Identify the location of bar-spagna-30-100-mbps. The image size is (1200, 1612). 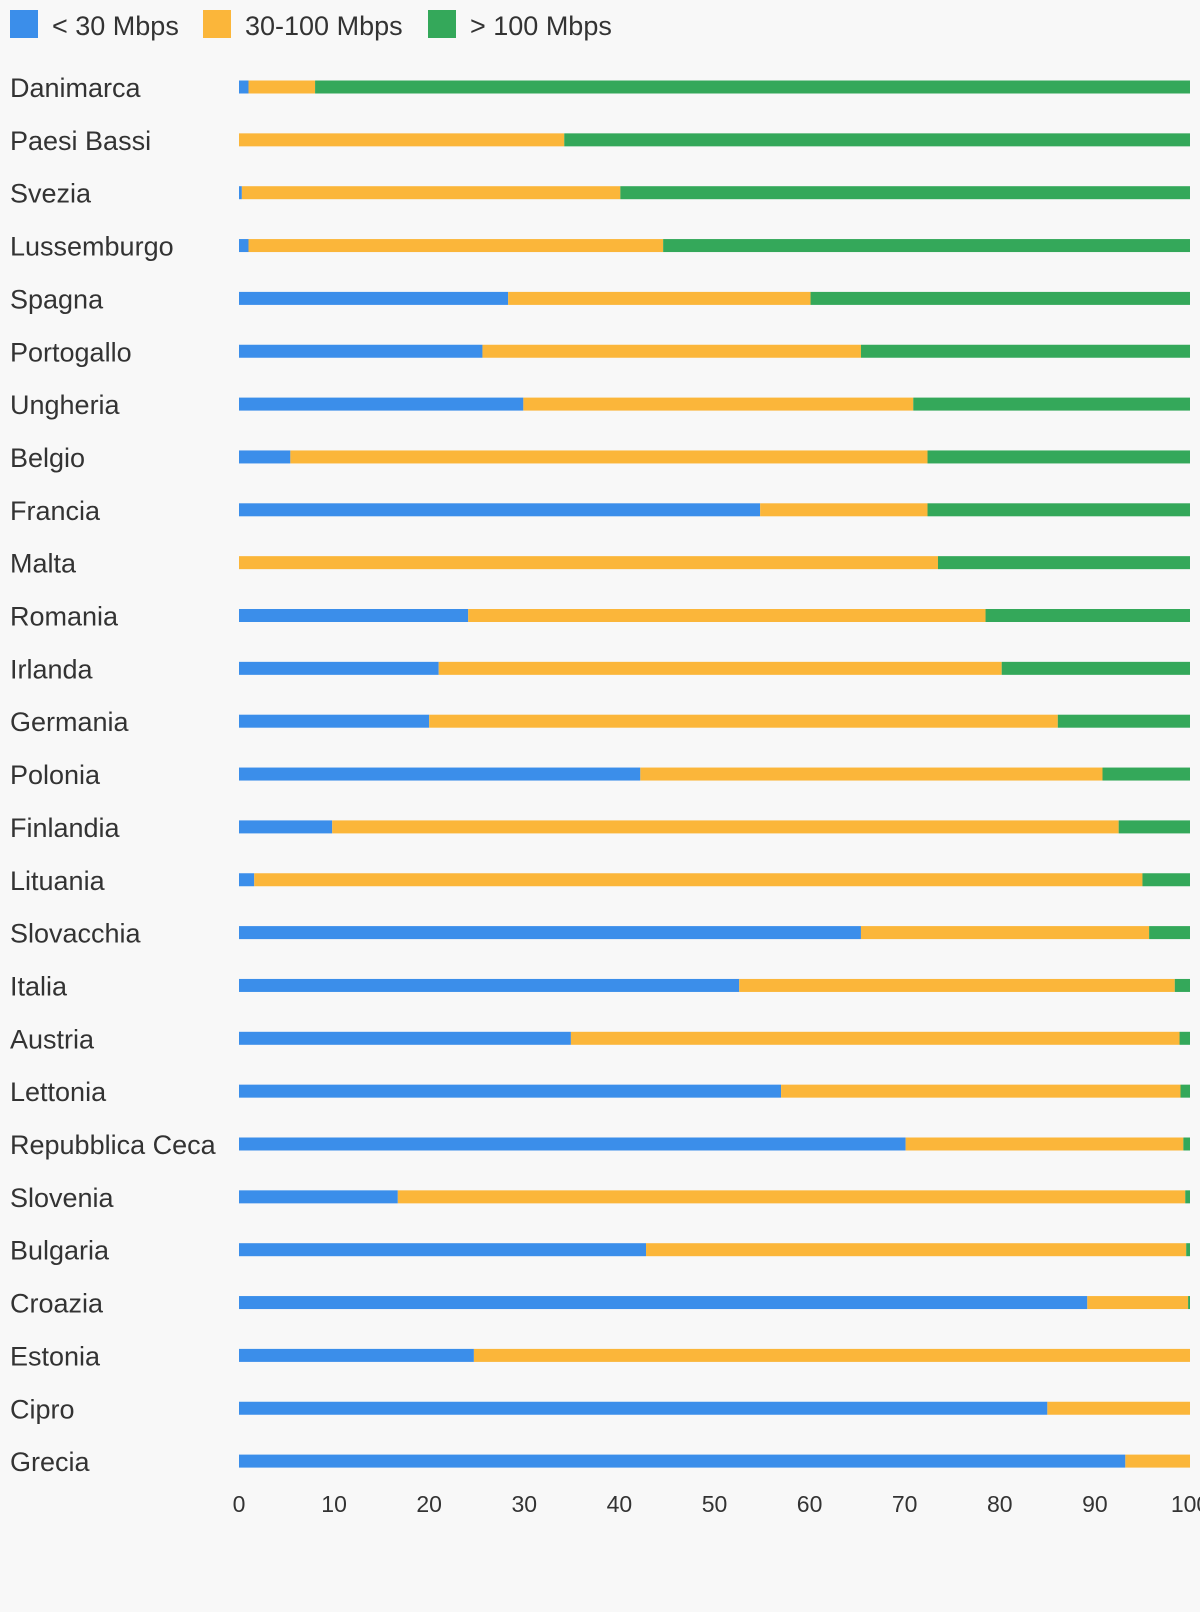
(659, 298).